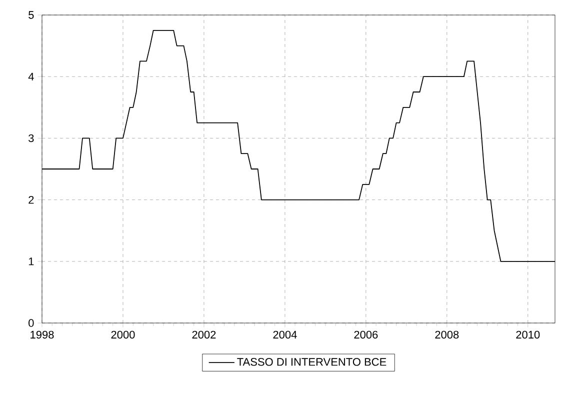  Describe the element at coordinates (42, 334) in the screenshot. I see `x-tick-label: 1998` at that location.